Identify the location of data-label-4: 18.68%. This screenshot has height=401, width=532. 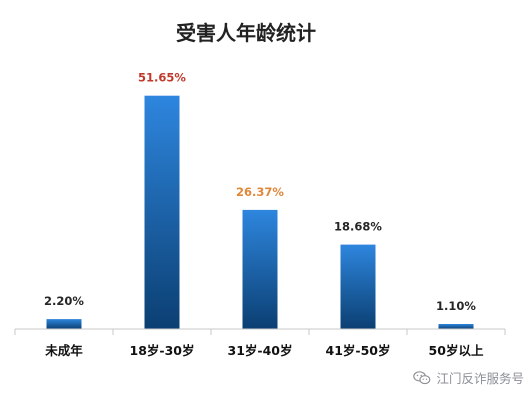
(358, 227).